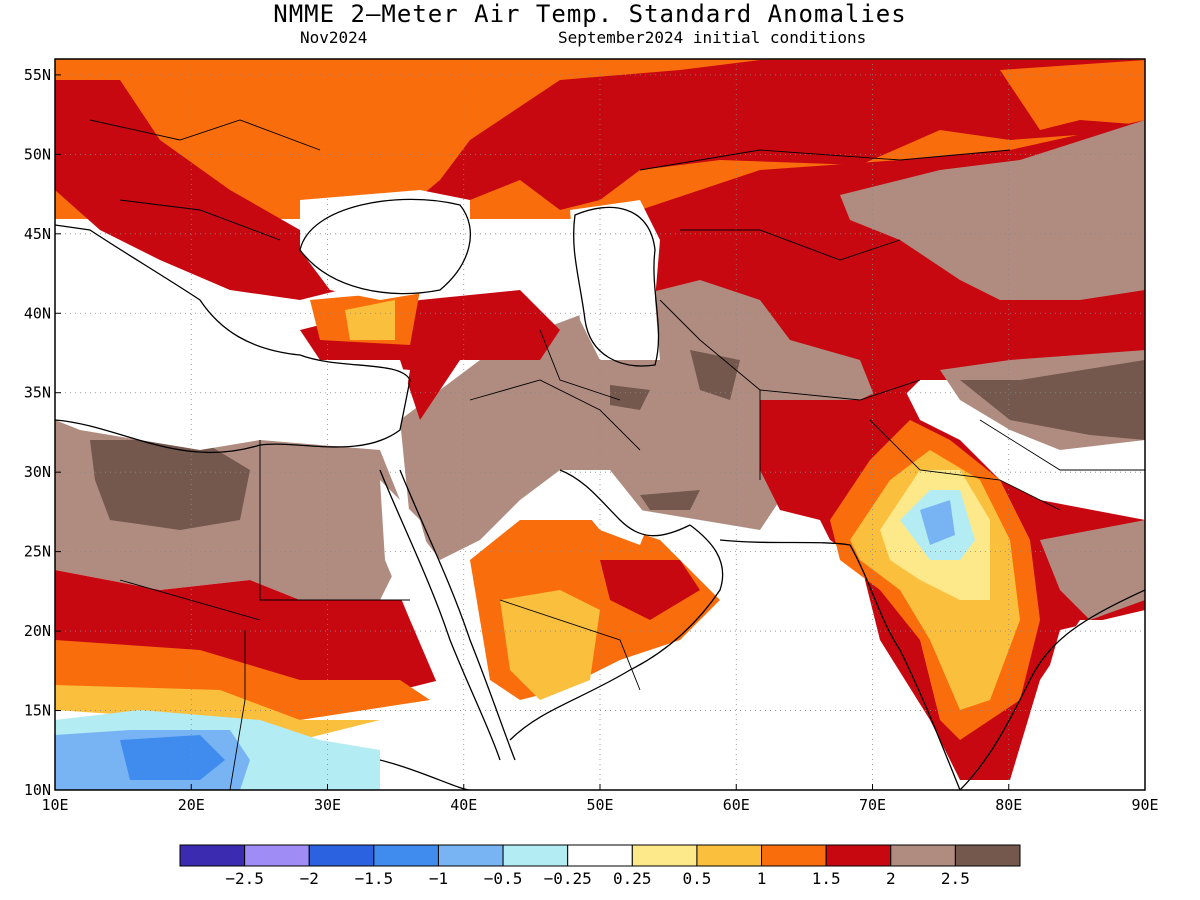 The width and height of the screenshot is (1200, 900). Describe the element at coordinates (37, 472) in the screenshot. I see `lat-tick-label: 30N` at that location.